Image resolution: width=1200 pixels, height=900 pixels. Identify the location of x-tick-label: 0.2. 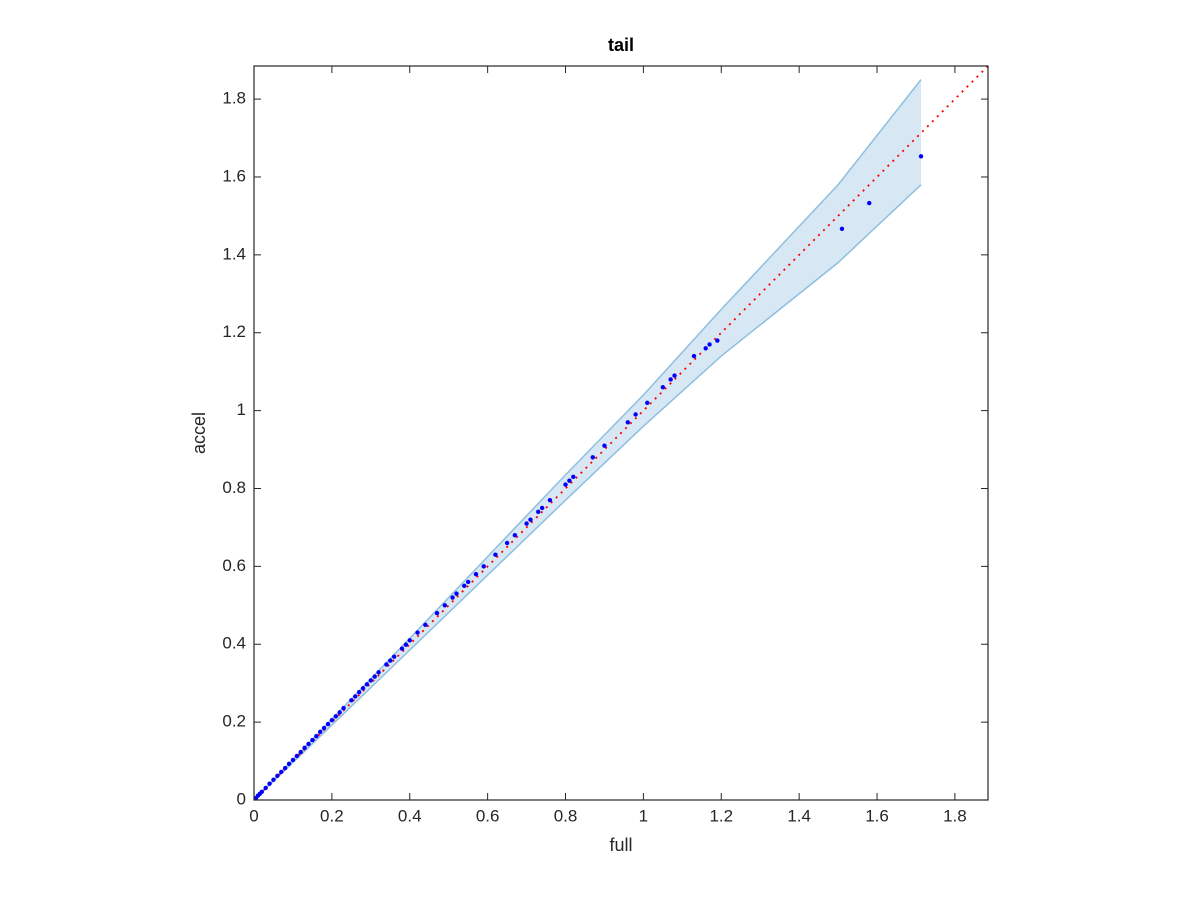
(332, 815).